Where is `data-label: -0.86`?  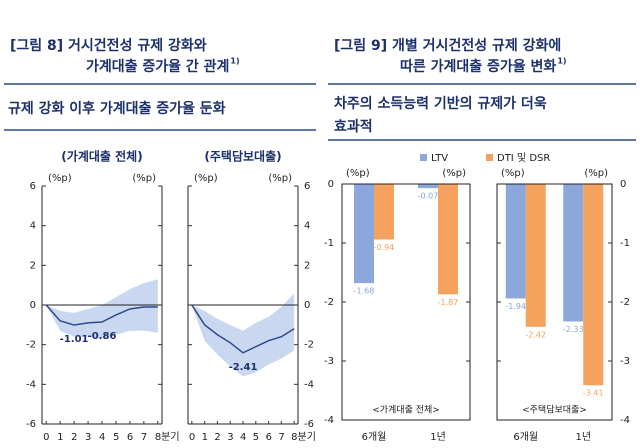 data-label: -0.86 is located at coordinates (102, 336).